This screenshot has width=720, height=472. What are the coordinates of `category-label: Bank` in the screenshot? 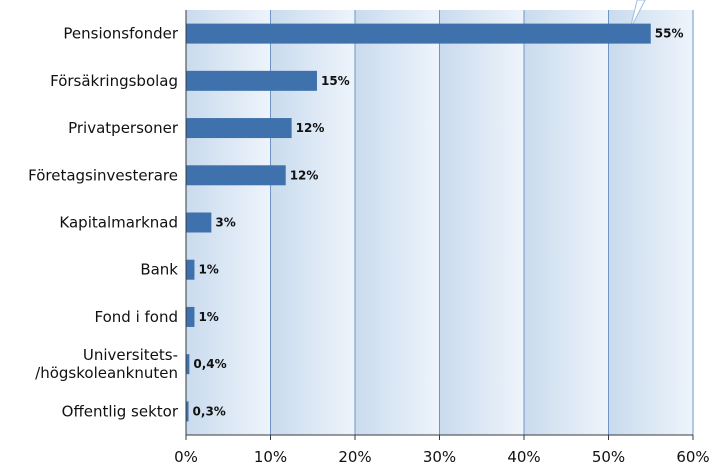 It's located at (159, 270).